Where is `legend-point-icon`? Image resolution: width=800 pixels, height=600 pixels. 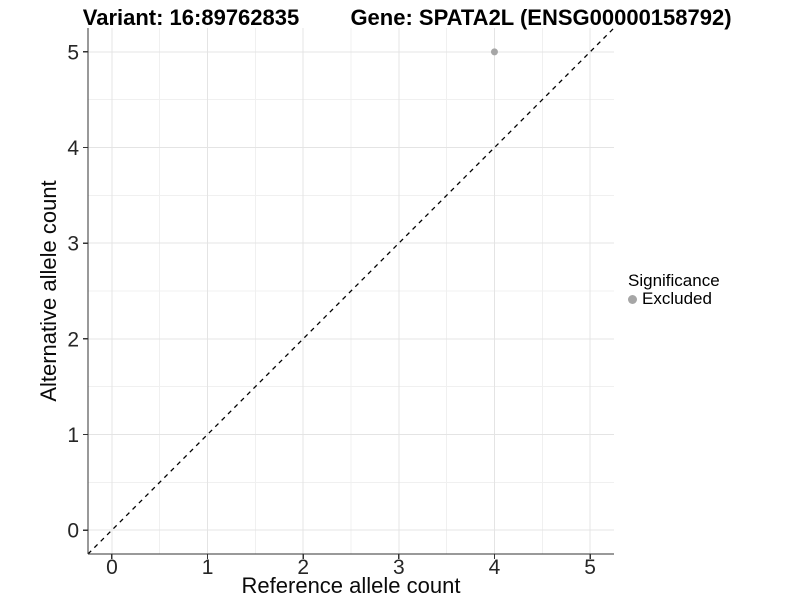
legend-point-icon is located at coordinates (632, 299).